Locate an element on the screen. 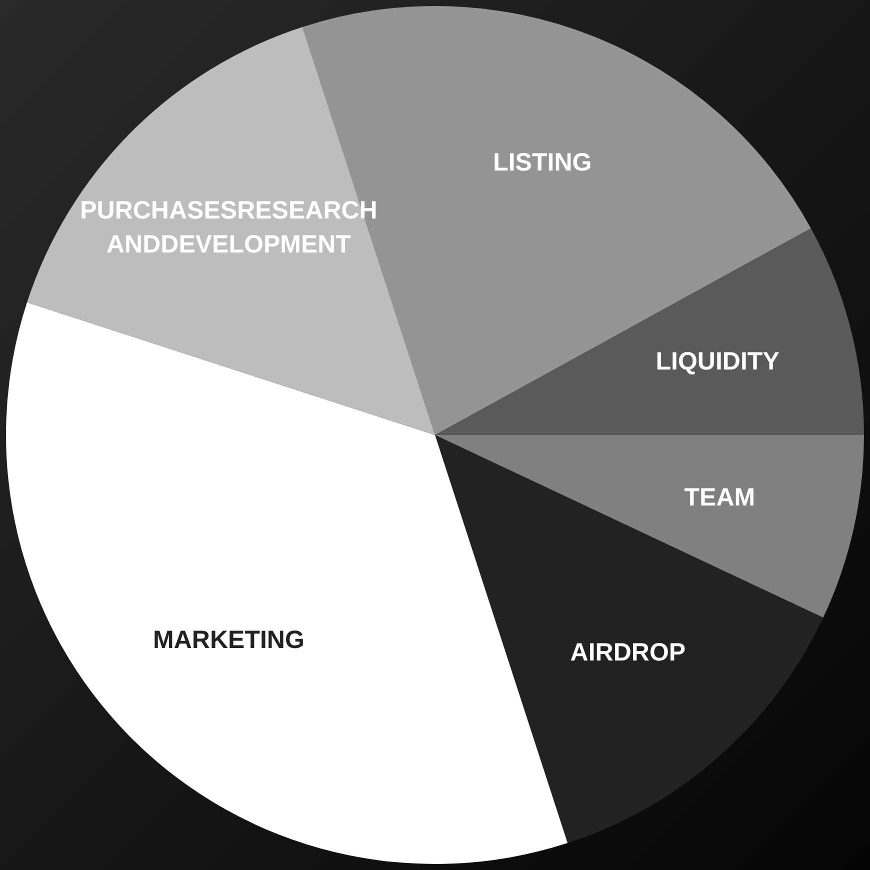 This screenshot has height=870, width=870. slice-label: LISTING is located at coordinates (542, 162).